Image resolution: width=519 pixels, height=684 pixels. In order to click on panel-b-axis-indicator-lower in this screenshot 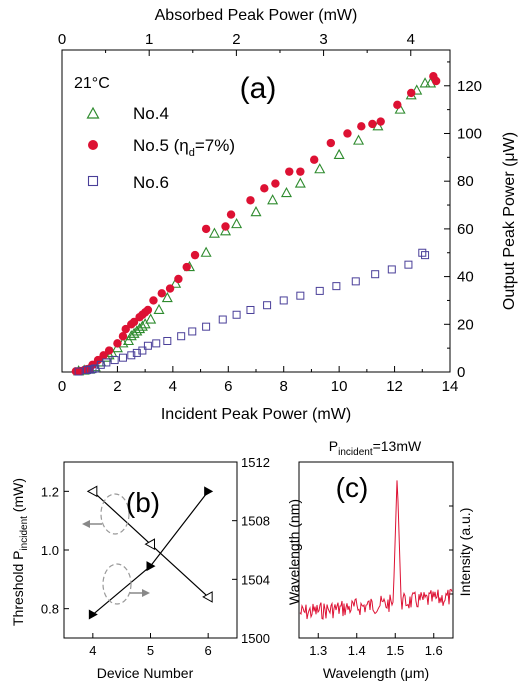, I will do `click(126, 584)`.